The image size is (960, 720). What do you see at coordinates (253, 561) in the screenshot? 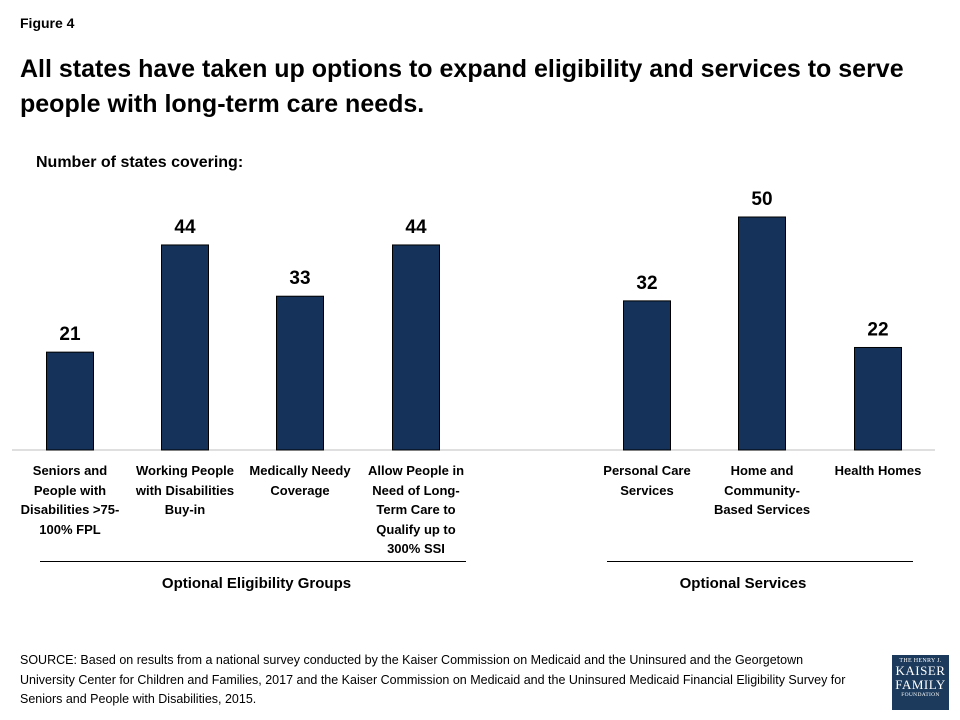
I see `group-line-eligibility` at bounding box center [253, 561].